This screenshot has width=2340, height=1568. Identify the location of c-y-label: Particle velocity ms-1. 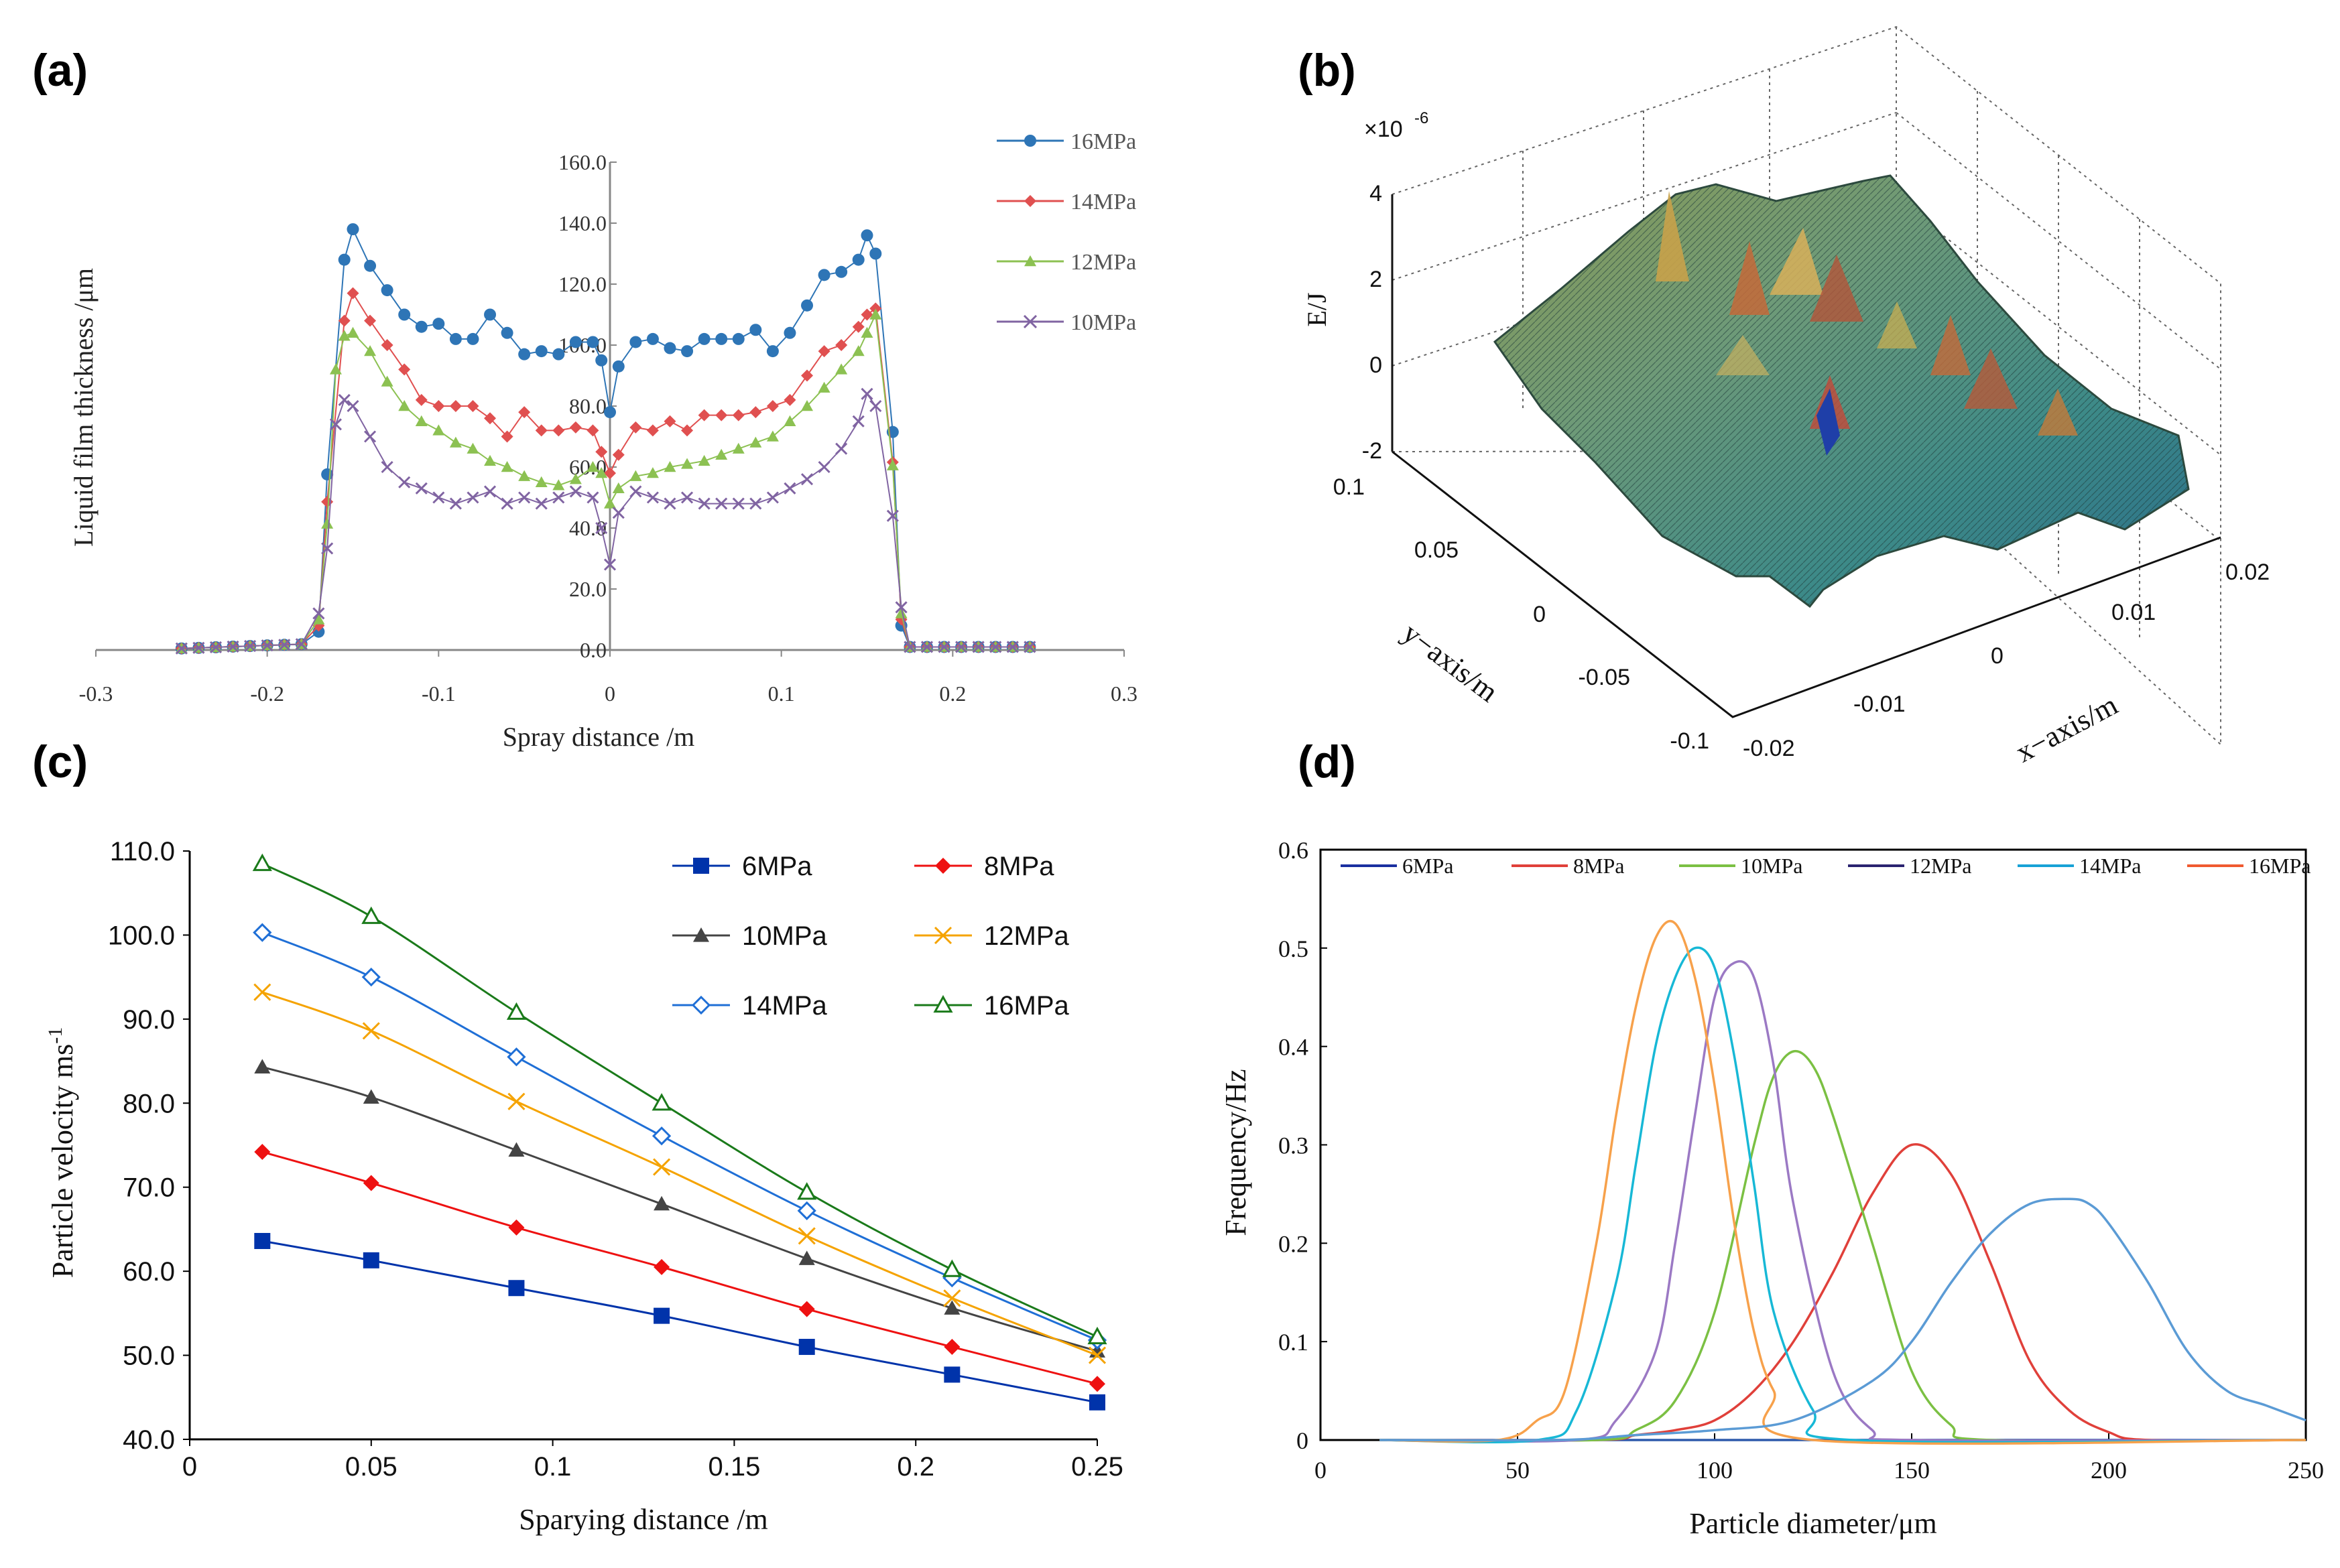
(61, 1152).